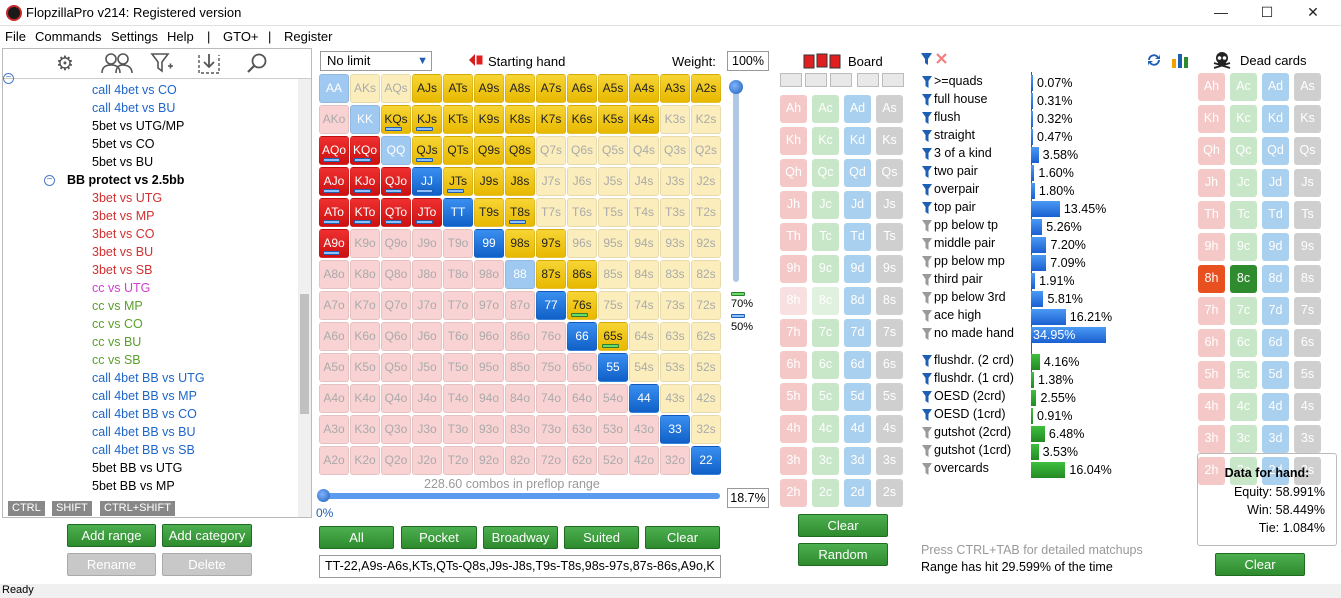  What do you see at coordinates (582, 305) in the screenshot?
I see `hand-cell: 76s` at bounding box center [582, 305].